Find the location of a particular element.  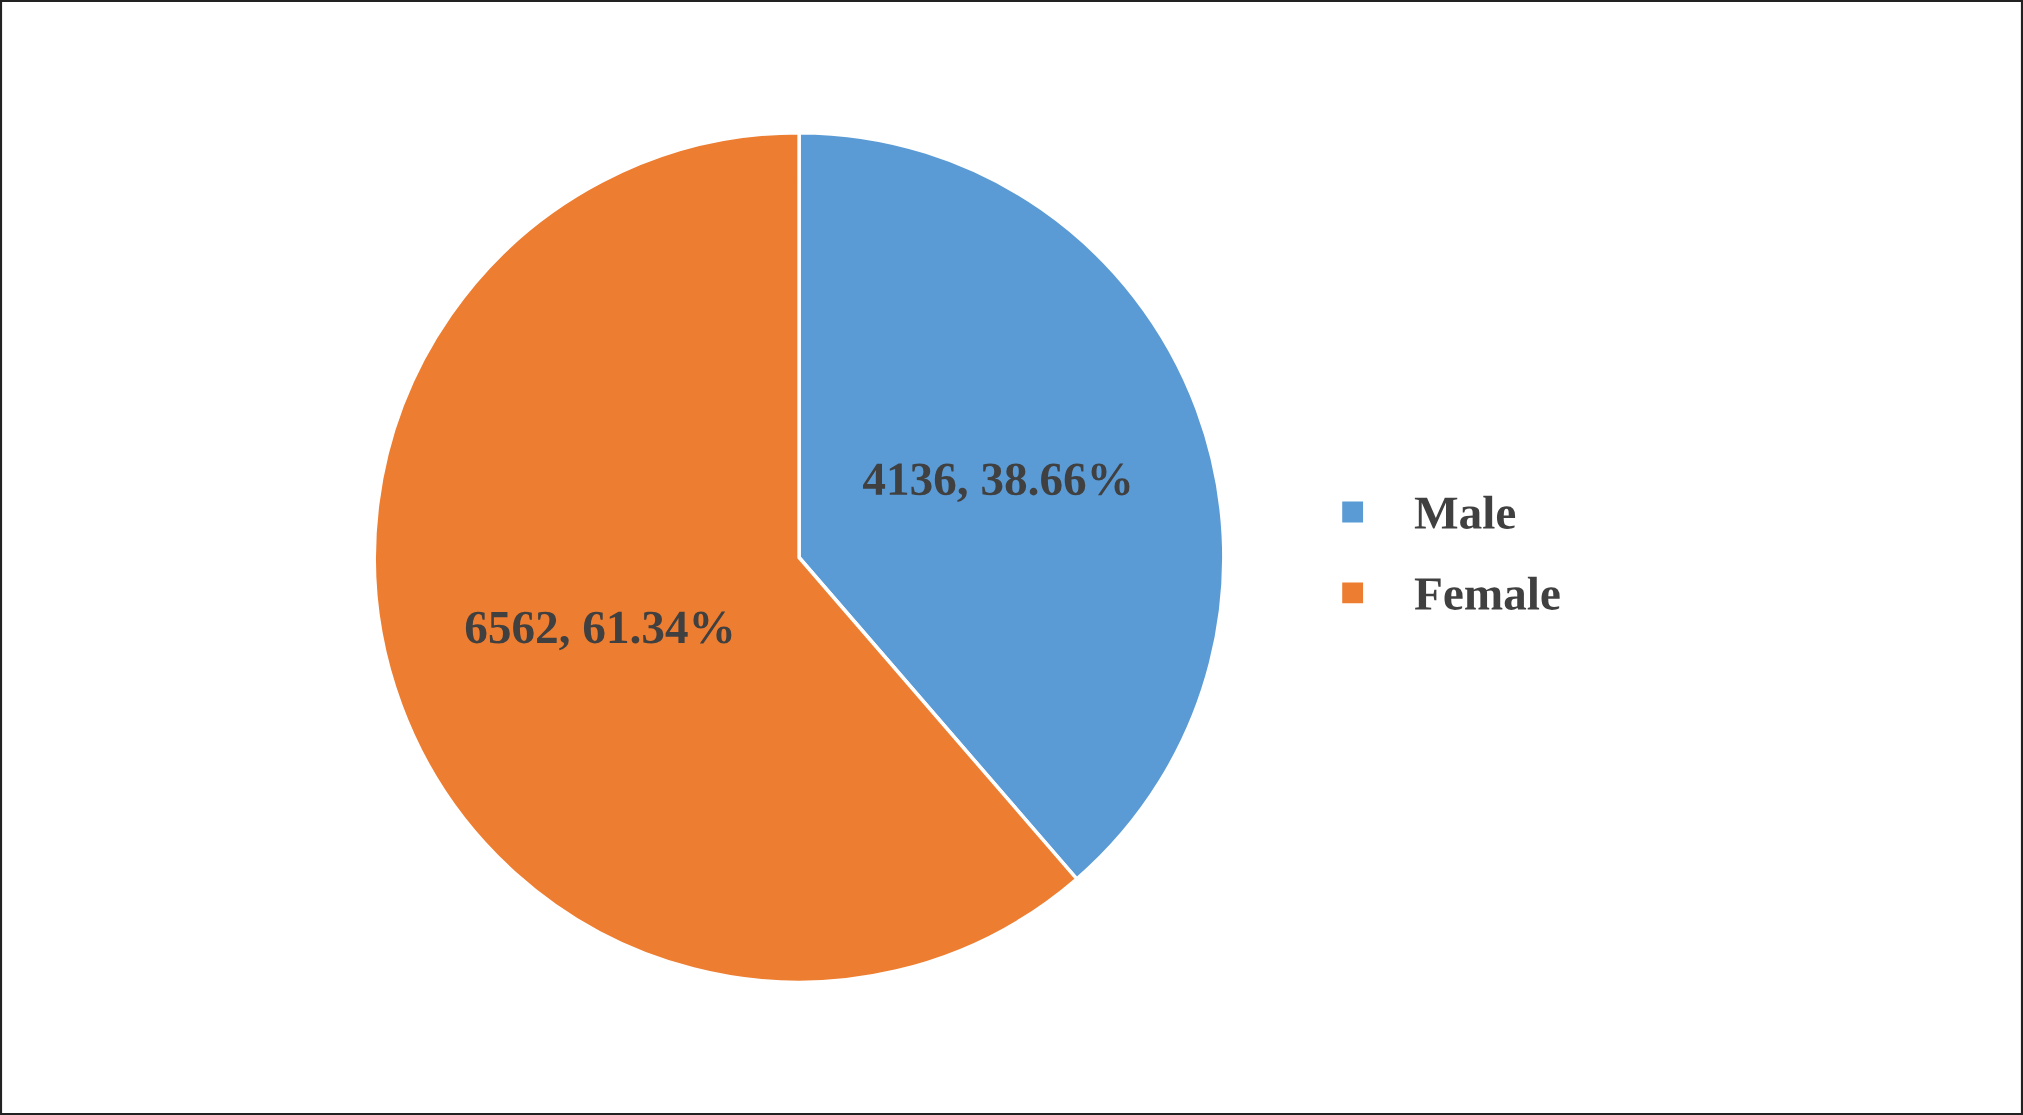

data-label: 6562, 61.34% is located at coordinates (598, 631).